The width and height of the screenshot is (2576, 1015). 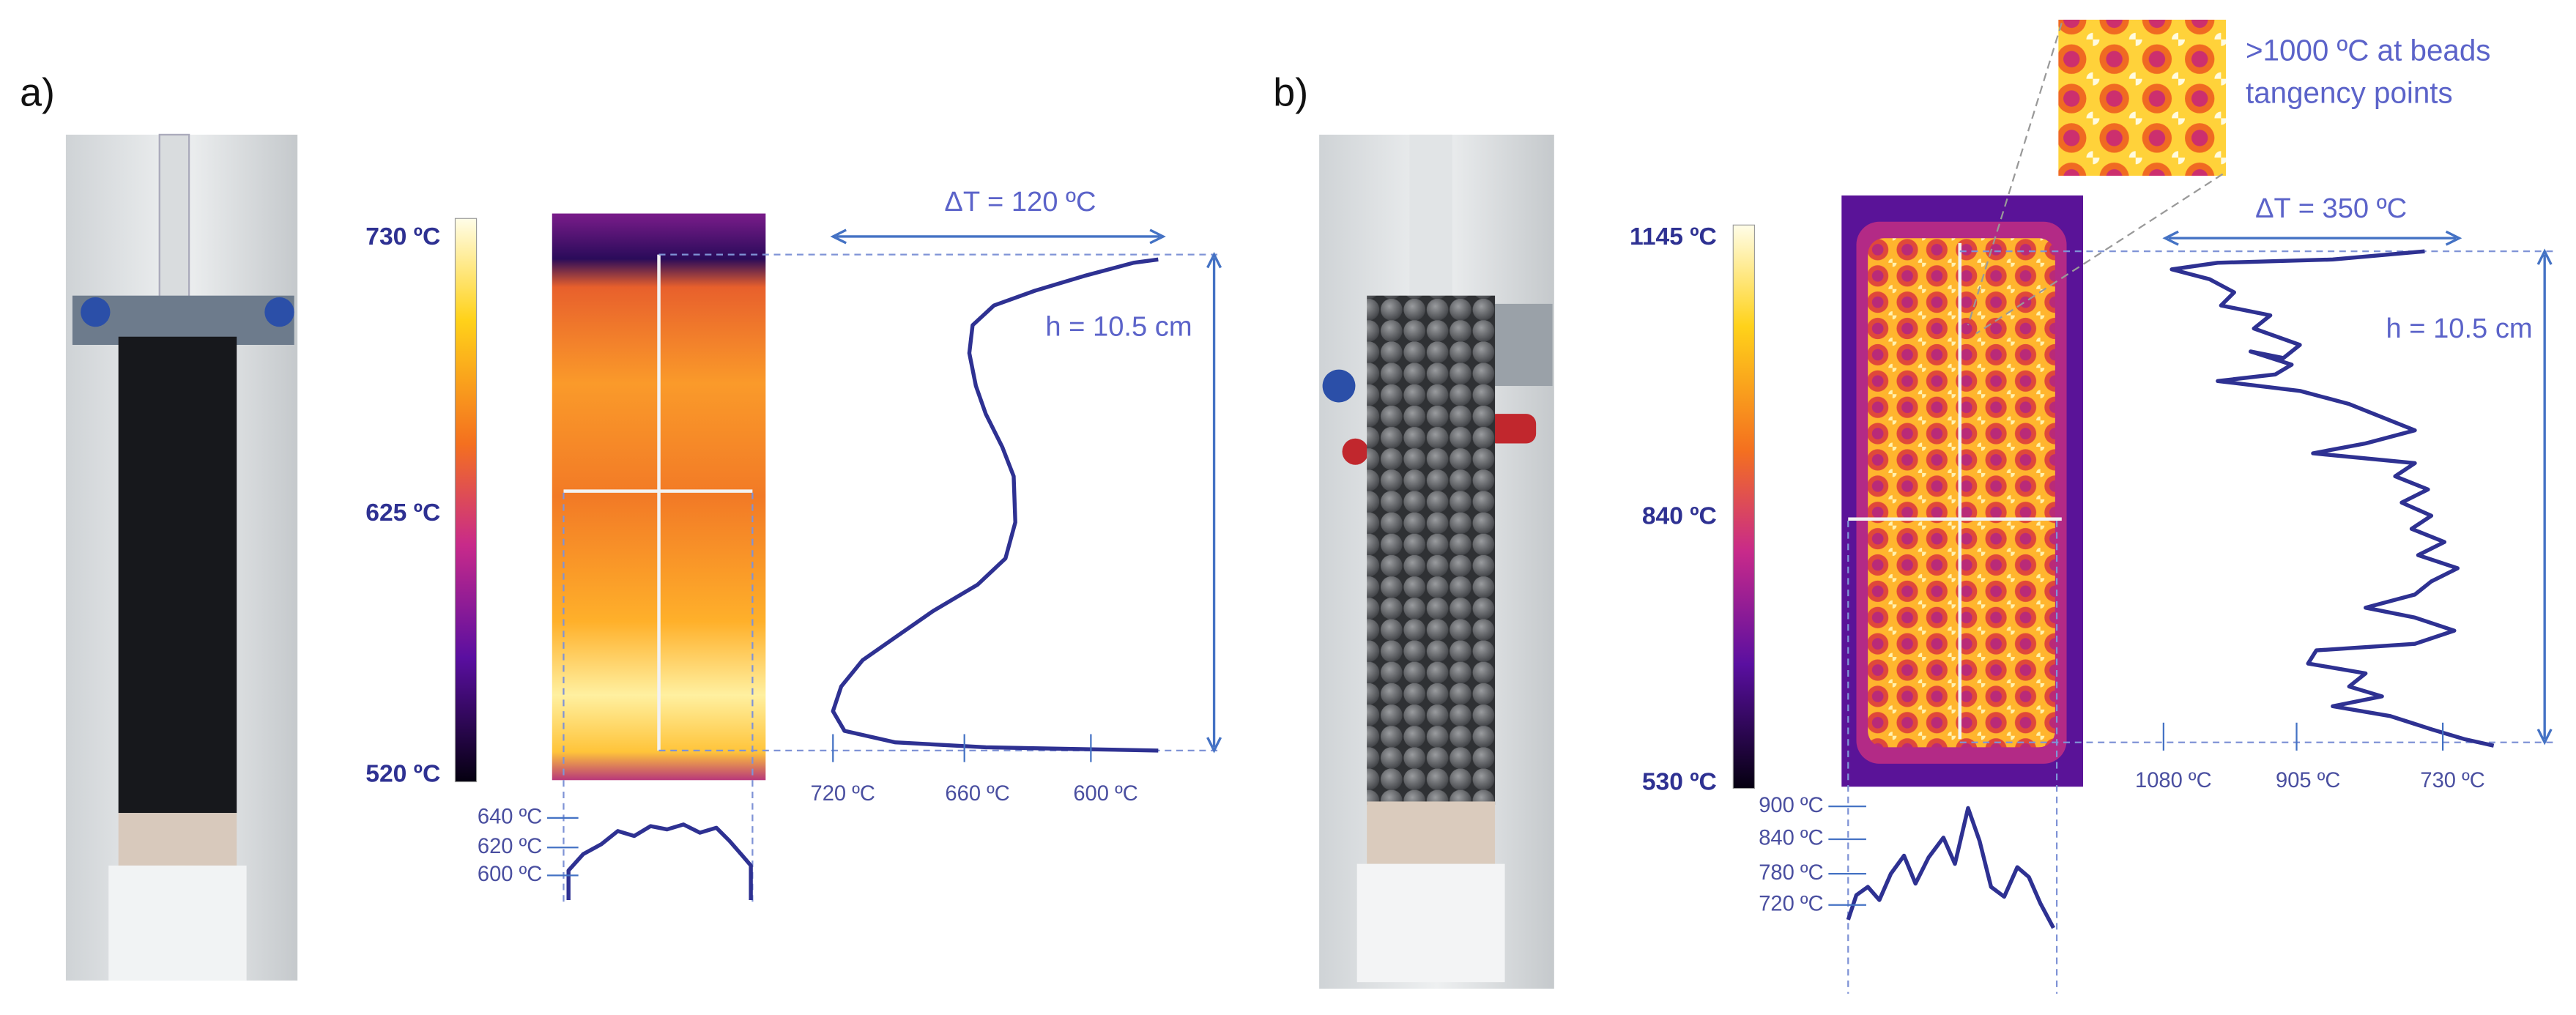 I want to click on photo-a, so click(x=181, y=557).